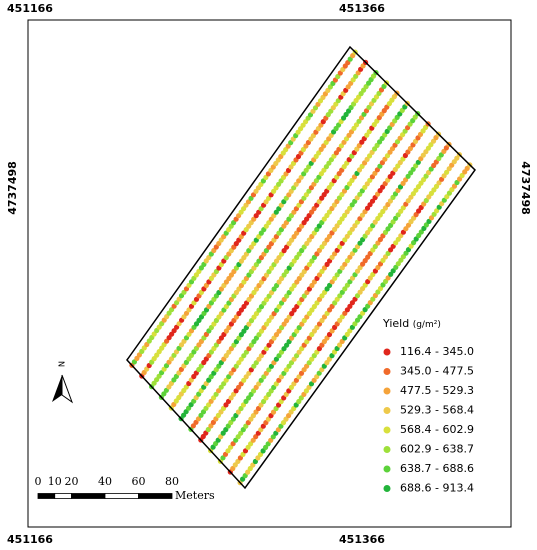 Image resolution: width=537 pixels, height=550 pixels. Describe the element at coordinates (395, 323) in the screenshot. I see `legend-title-text: Yield` at that location.